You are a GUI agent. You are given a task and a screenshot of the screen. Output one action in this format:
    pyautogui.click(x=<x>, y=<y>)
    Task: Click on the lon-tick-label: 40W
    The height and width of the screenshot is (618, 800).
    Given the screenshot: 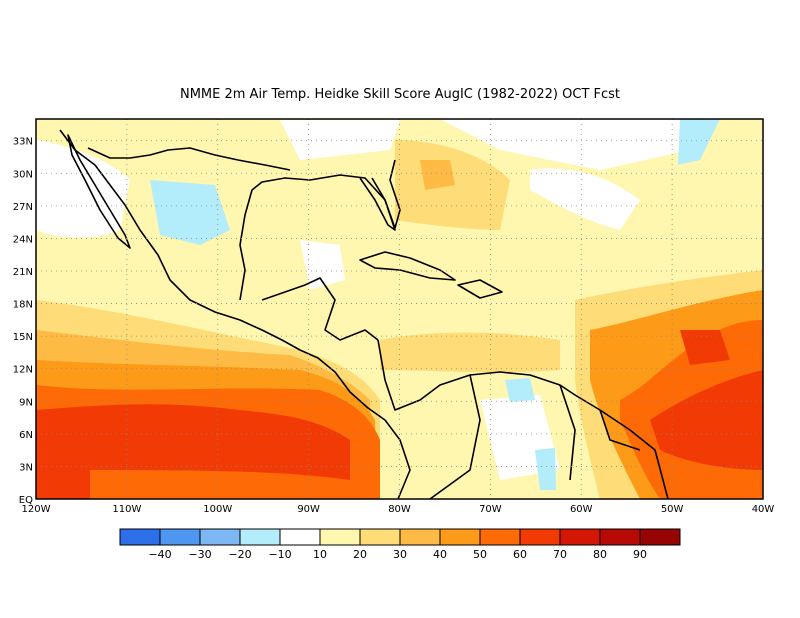 What is the action you would take?
    pyautogui.click(x=763, y=509)
    